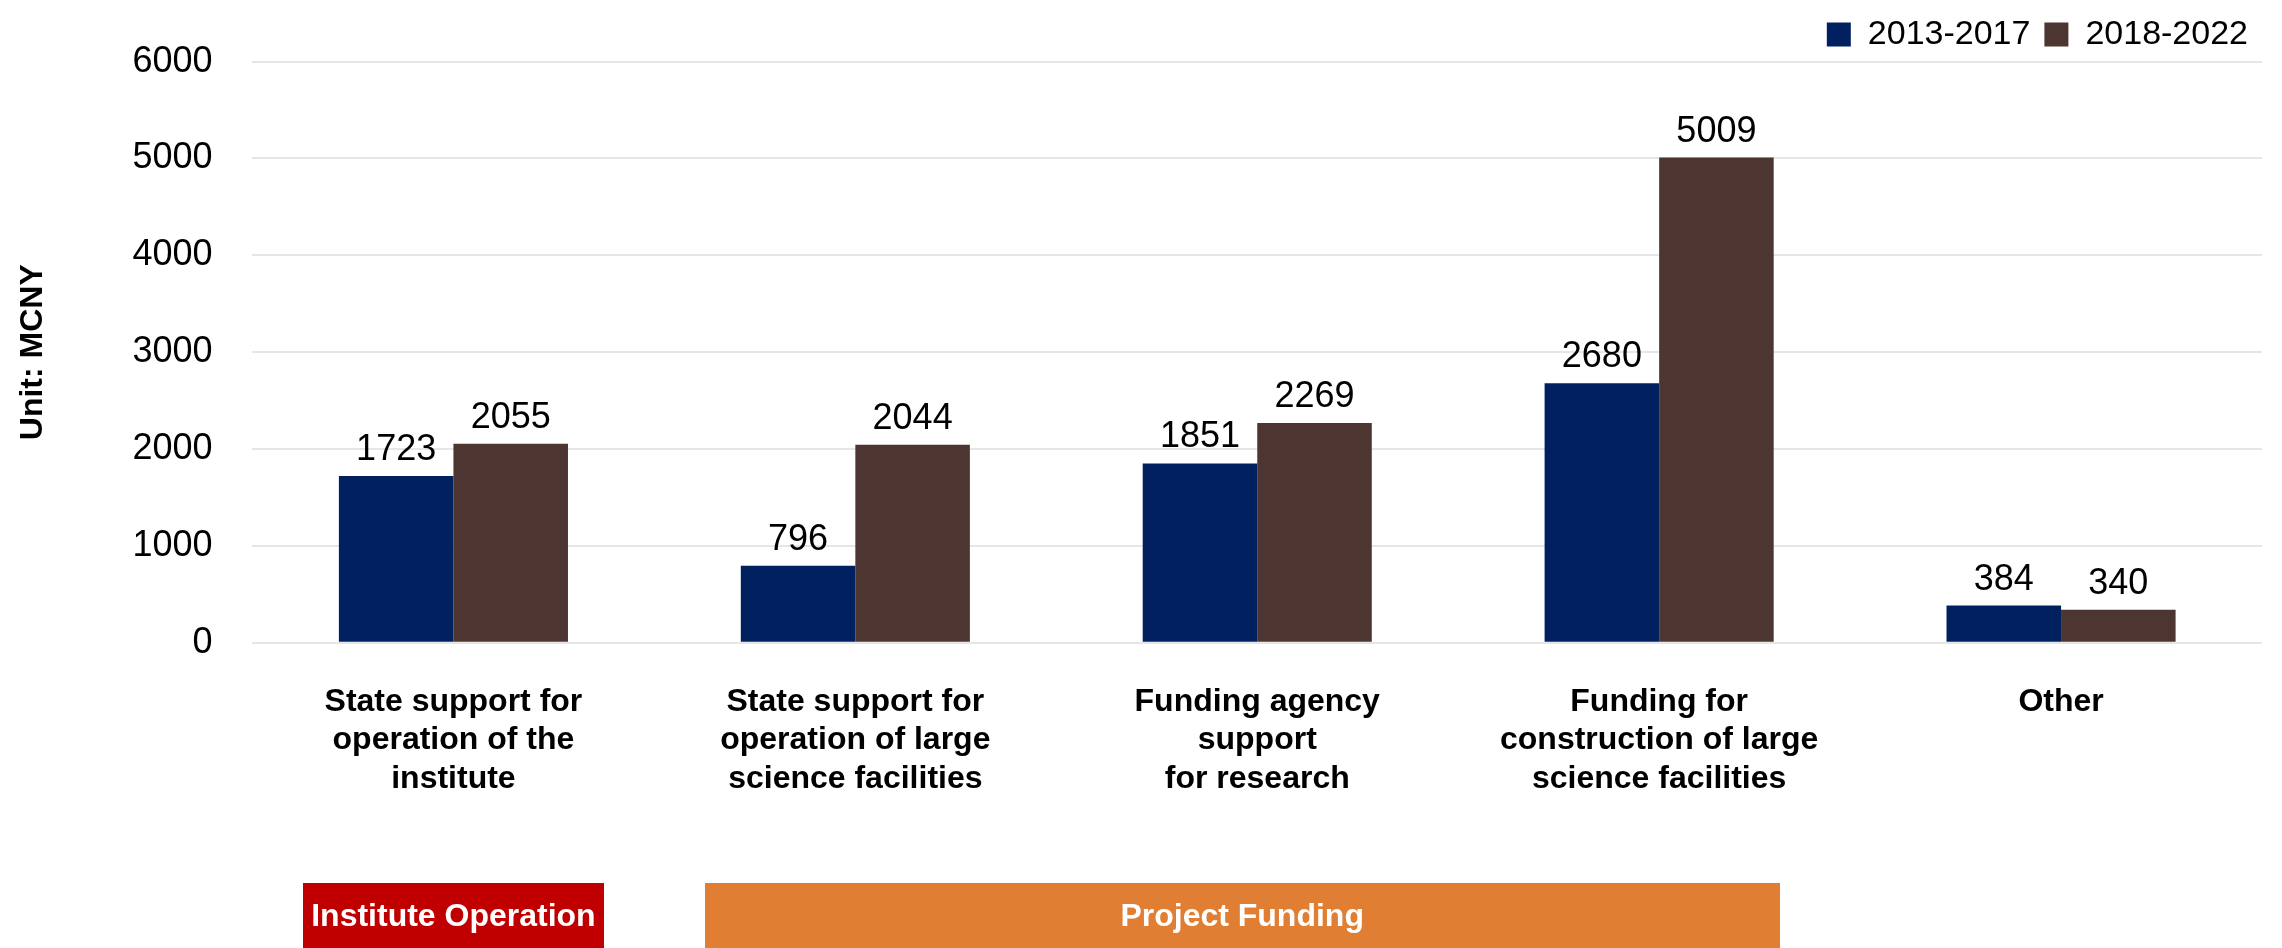  I want to click on x-tick-label: State support for operation of large science facilities, so click(855, 738).